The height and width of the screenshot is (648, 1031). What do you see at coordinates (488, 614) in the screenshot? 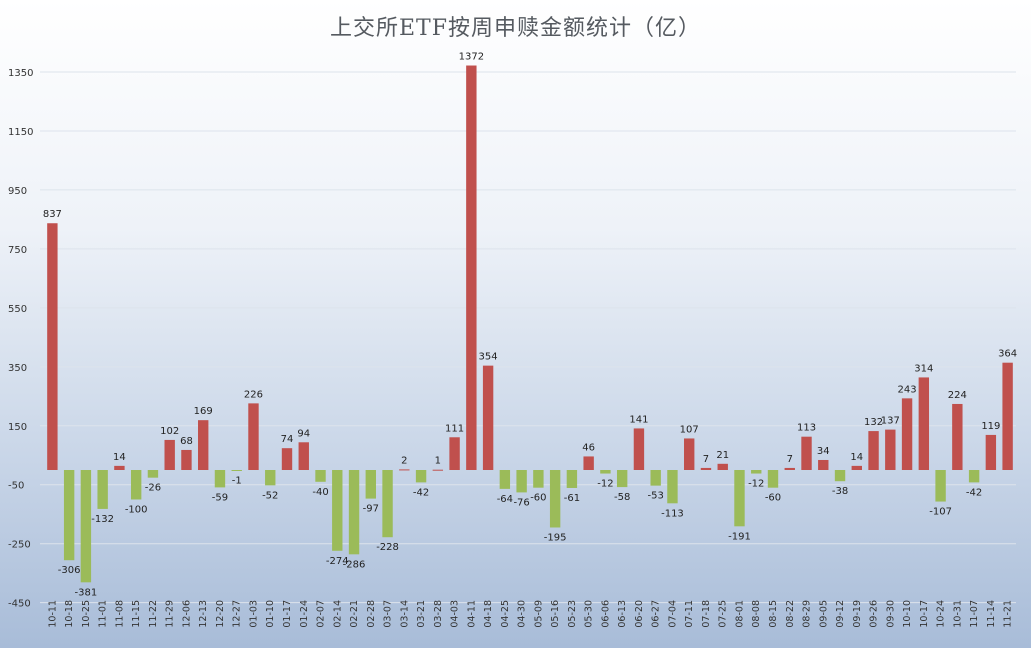
I see `x-tick-label: 04-18` at bounding box center [488, 614].